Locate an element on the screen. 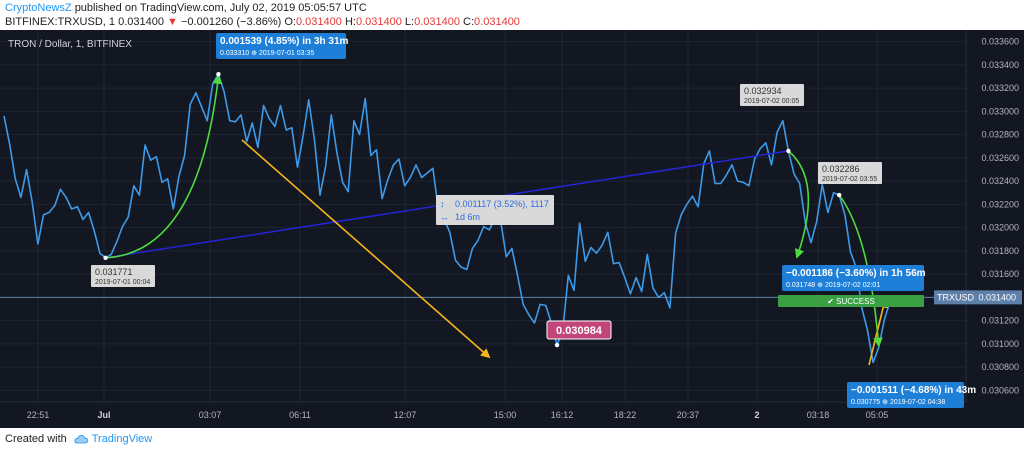 Image resolution: width=1024 pixels, height=452 pixels. price-axis is located at coordinates (995, 216).